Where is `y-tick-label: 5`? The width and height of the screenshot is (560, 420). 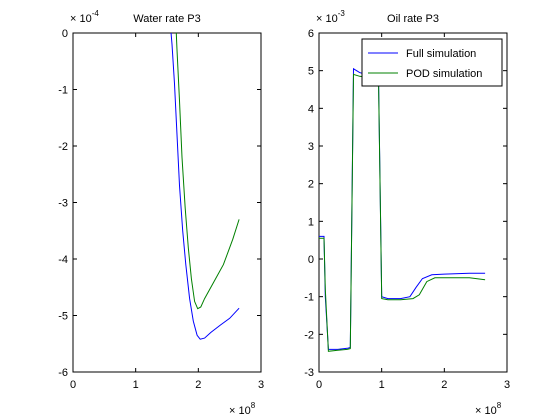
y-tick-label: 5 is located at coordinates (311, 72).